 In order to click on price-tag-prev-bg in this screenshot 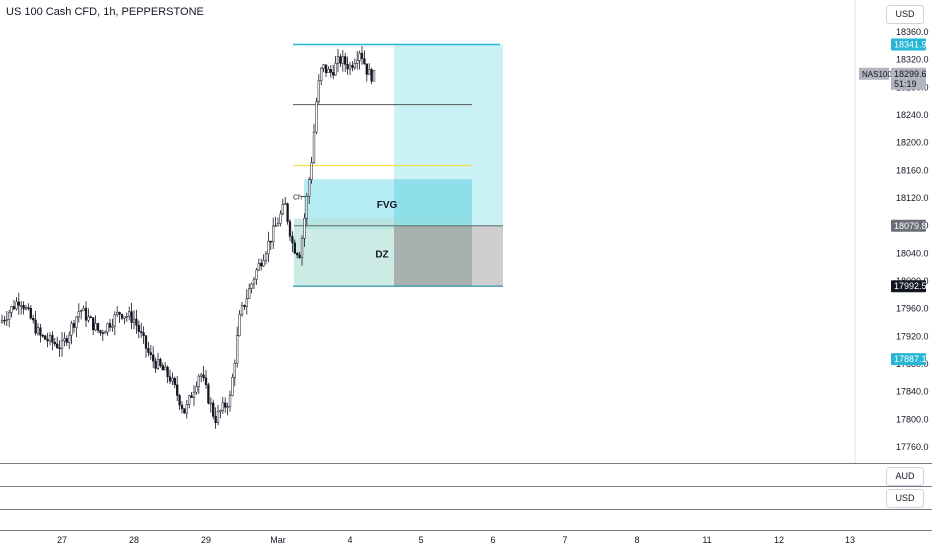, I will do `click(908, 359)`.